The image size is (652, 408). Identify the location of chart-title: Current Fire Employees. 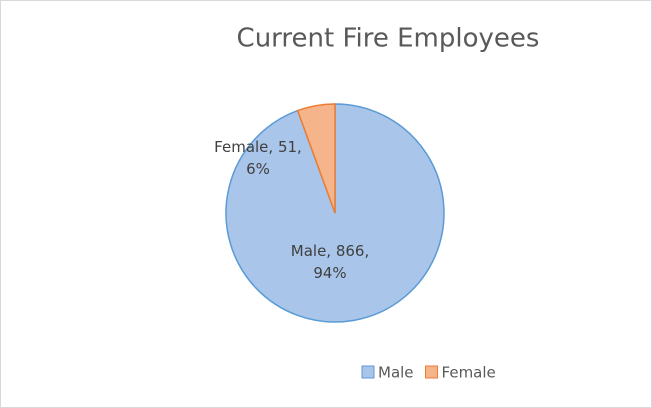
(388, 39).